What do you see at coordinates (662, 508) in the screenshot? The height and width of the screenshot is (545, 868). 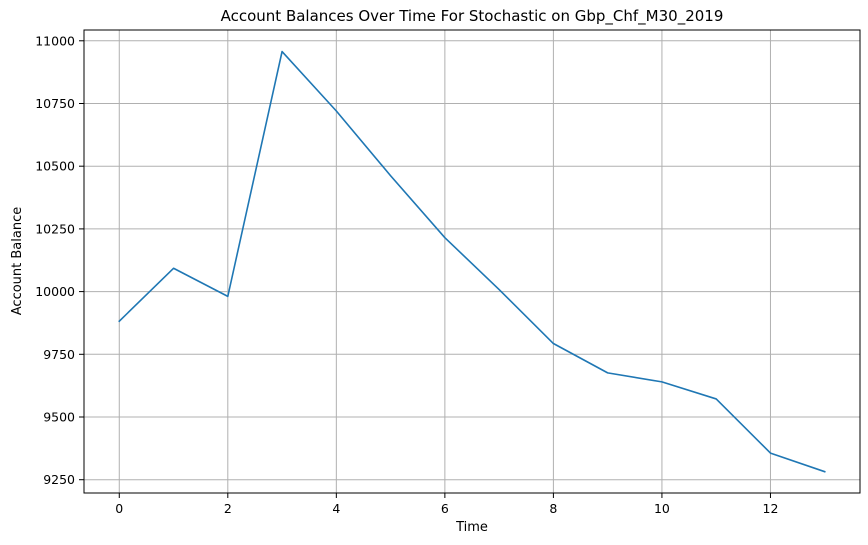 I see `x-tick-label: 10` at bounding box center [662, 508].